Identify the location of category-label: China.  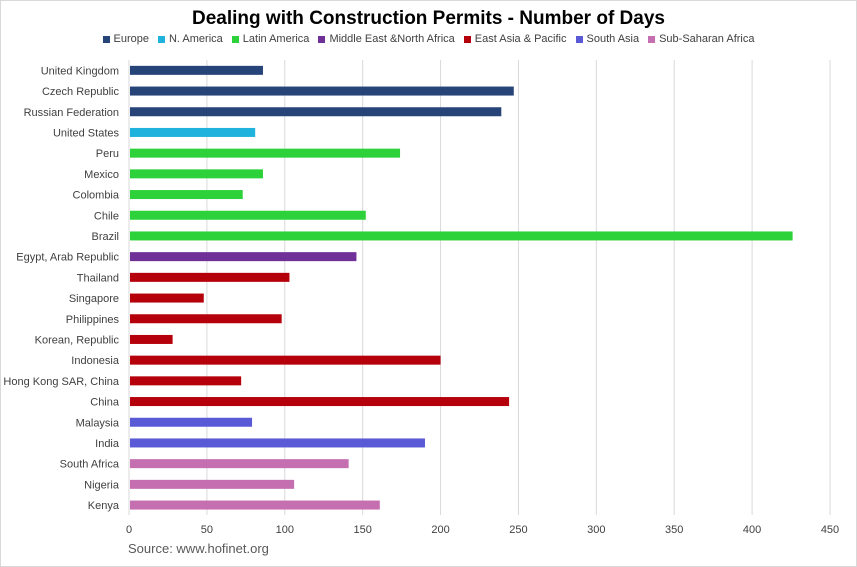
(105, 403).